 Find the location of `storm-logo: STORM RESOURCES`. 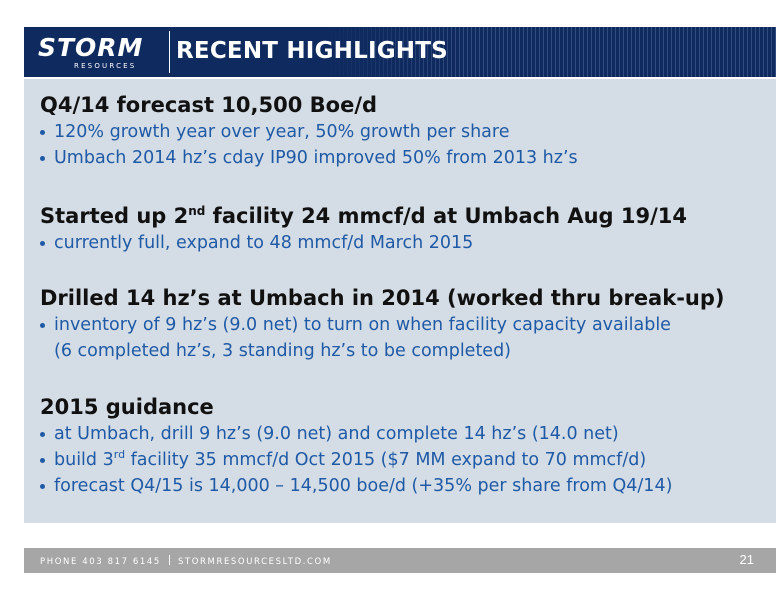

storm-logo: STORM RESOURCES is located at coordinates (98, 53).